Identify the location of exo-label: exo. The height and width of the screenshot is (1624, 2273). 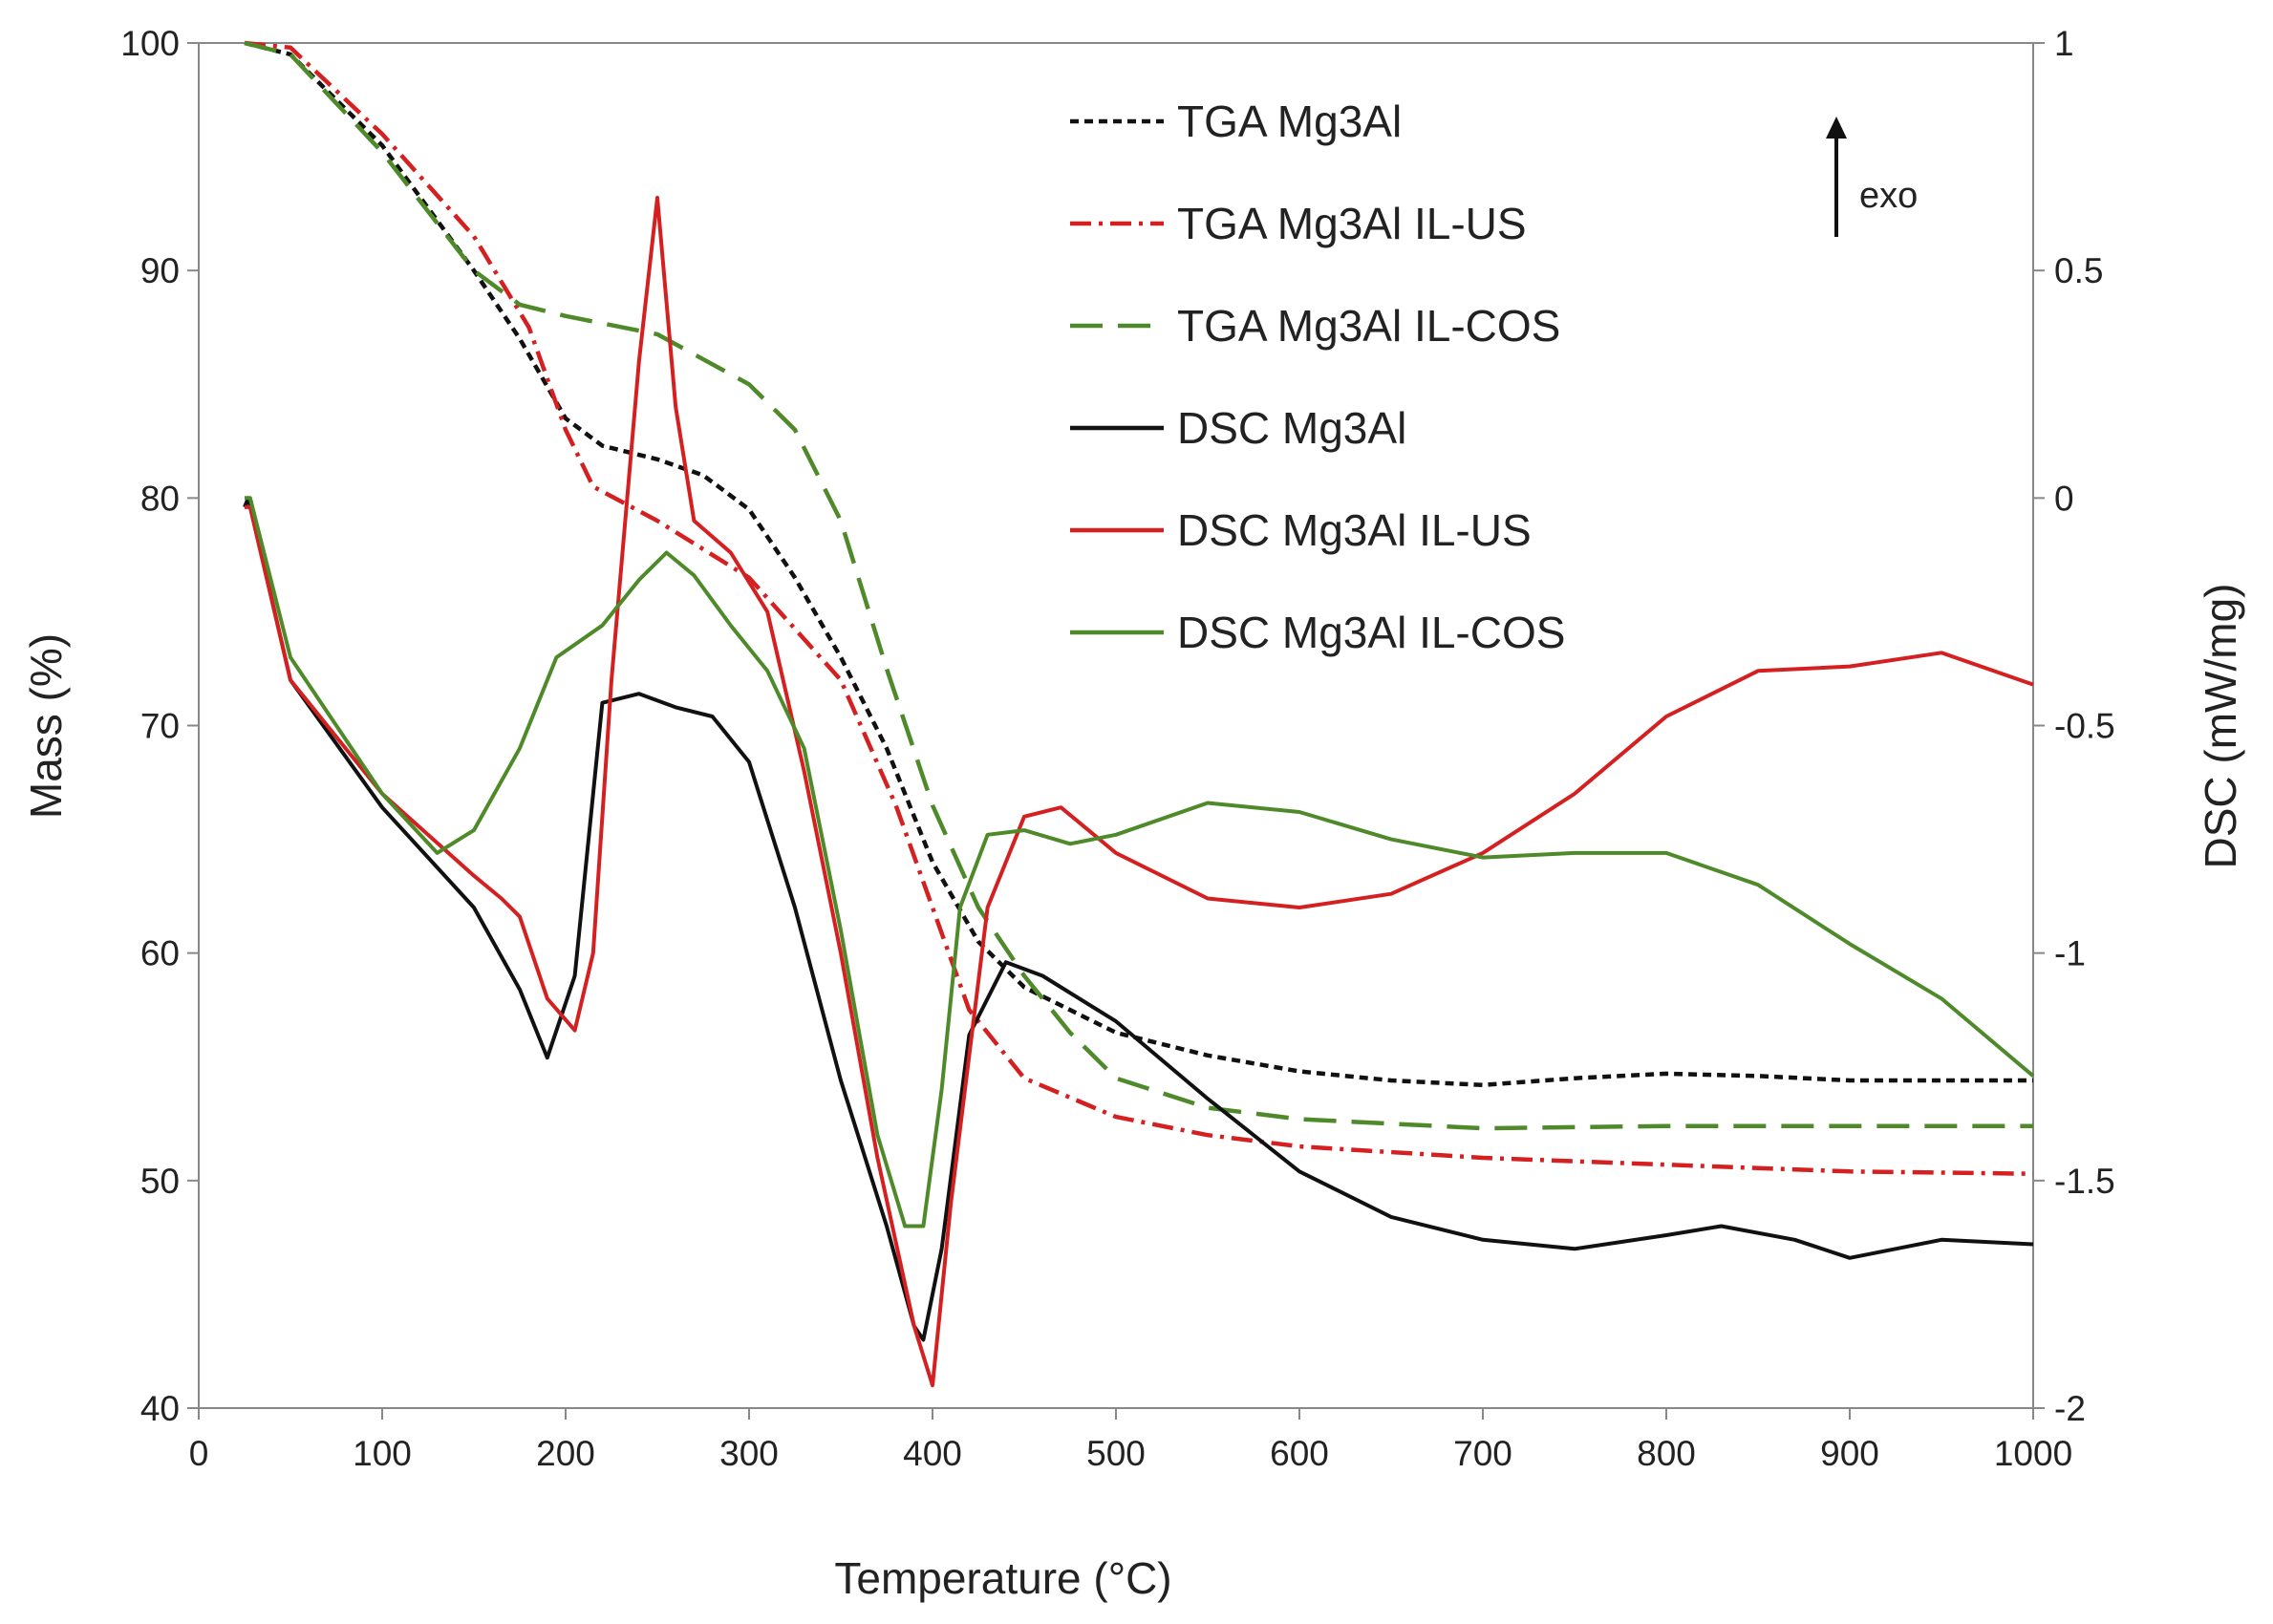
(1888, 196).